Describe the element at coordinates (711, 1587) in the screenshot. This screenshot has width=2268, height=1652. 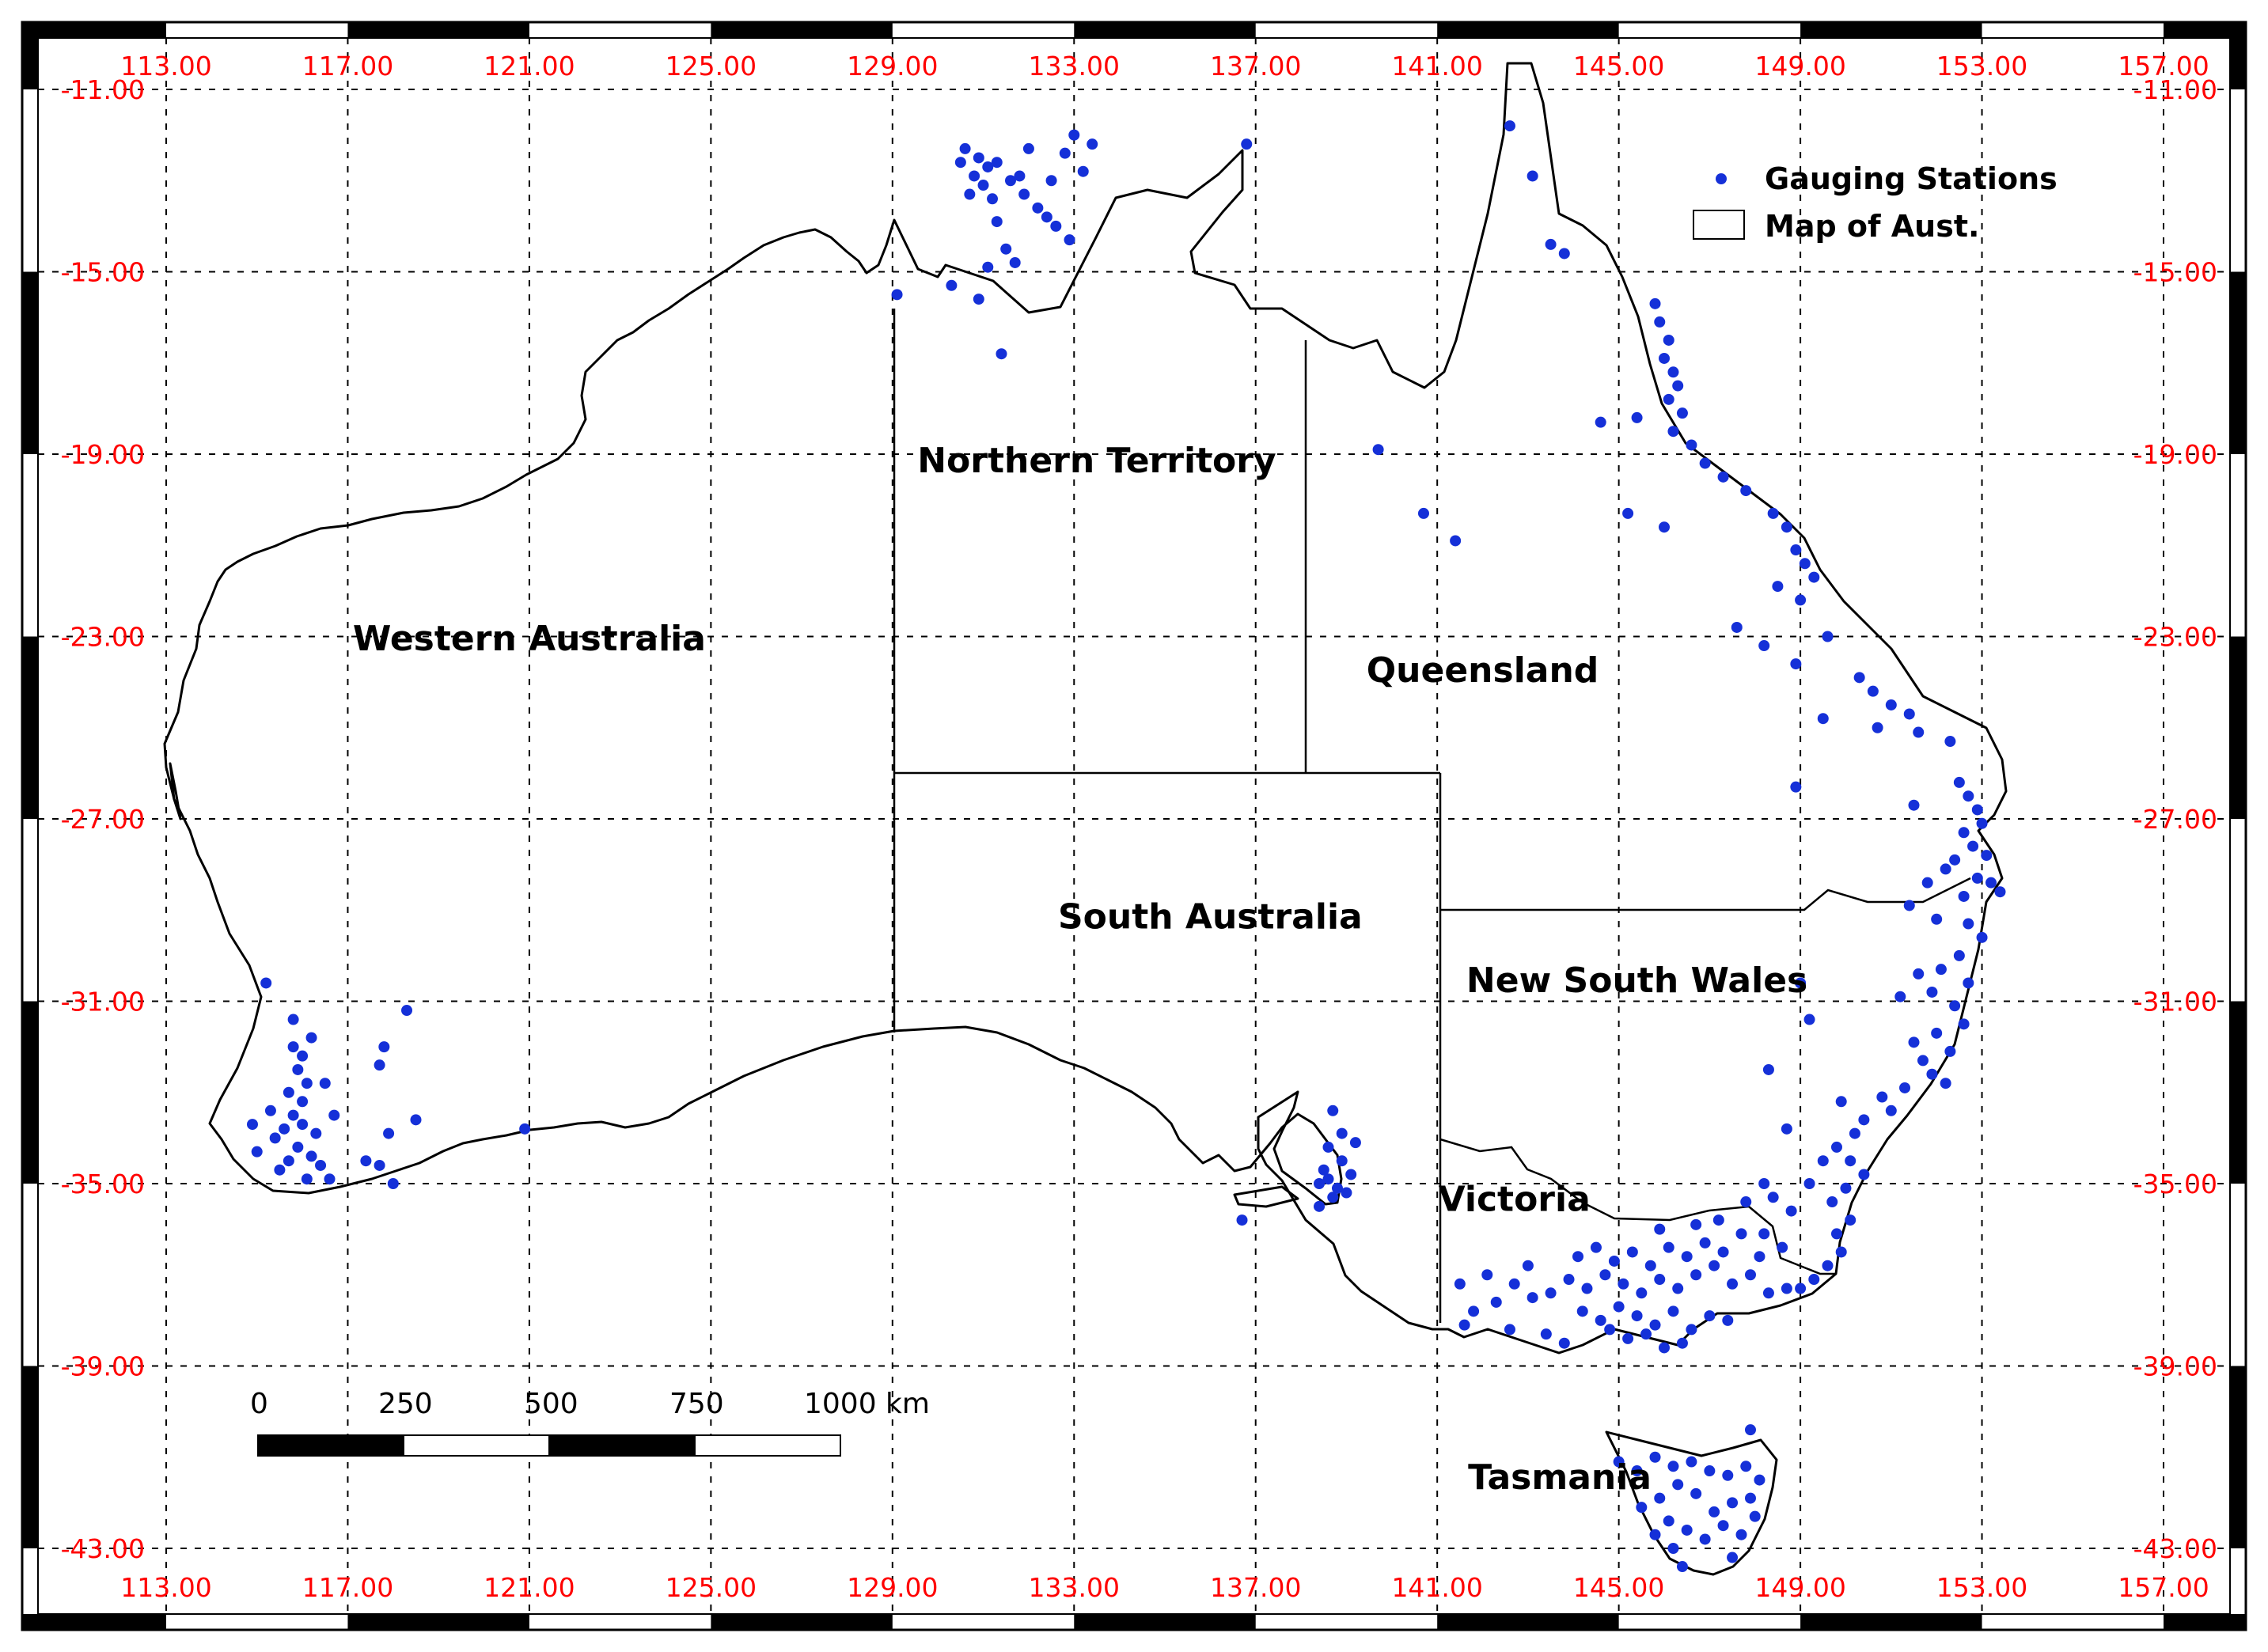
I see `lon-tick-bottom: 125.00` at that location.